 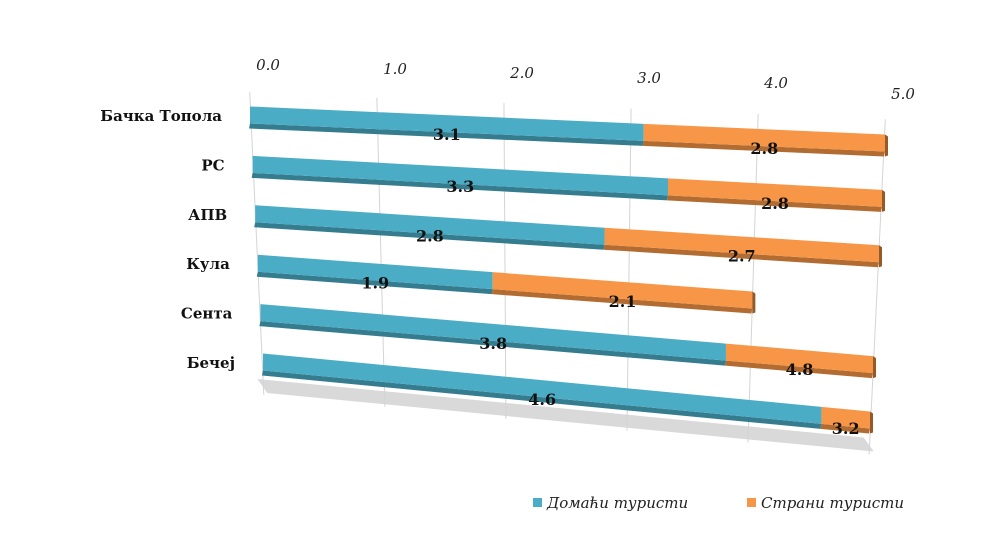 I want to click on category-labels: Бачка Топола РС АПВ Кула Сента Бечеј, so click(x=167, y=239).